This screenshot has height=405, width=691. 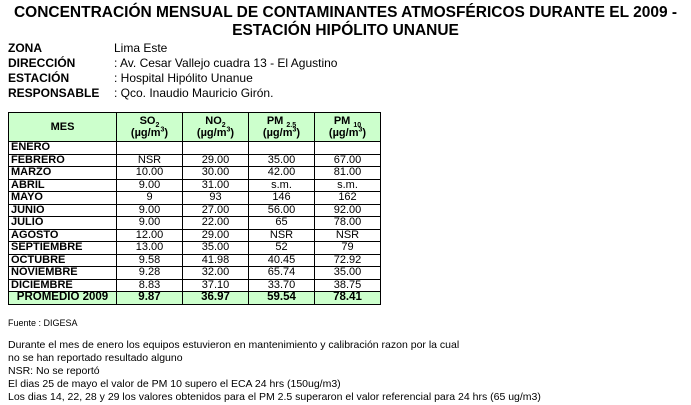 I want to click on table-row: AGOSTO 12.00 29.00 NSR NSR, so click(x=194, y=235).